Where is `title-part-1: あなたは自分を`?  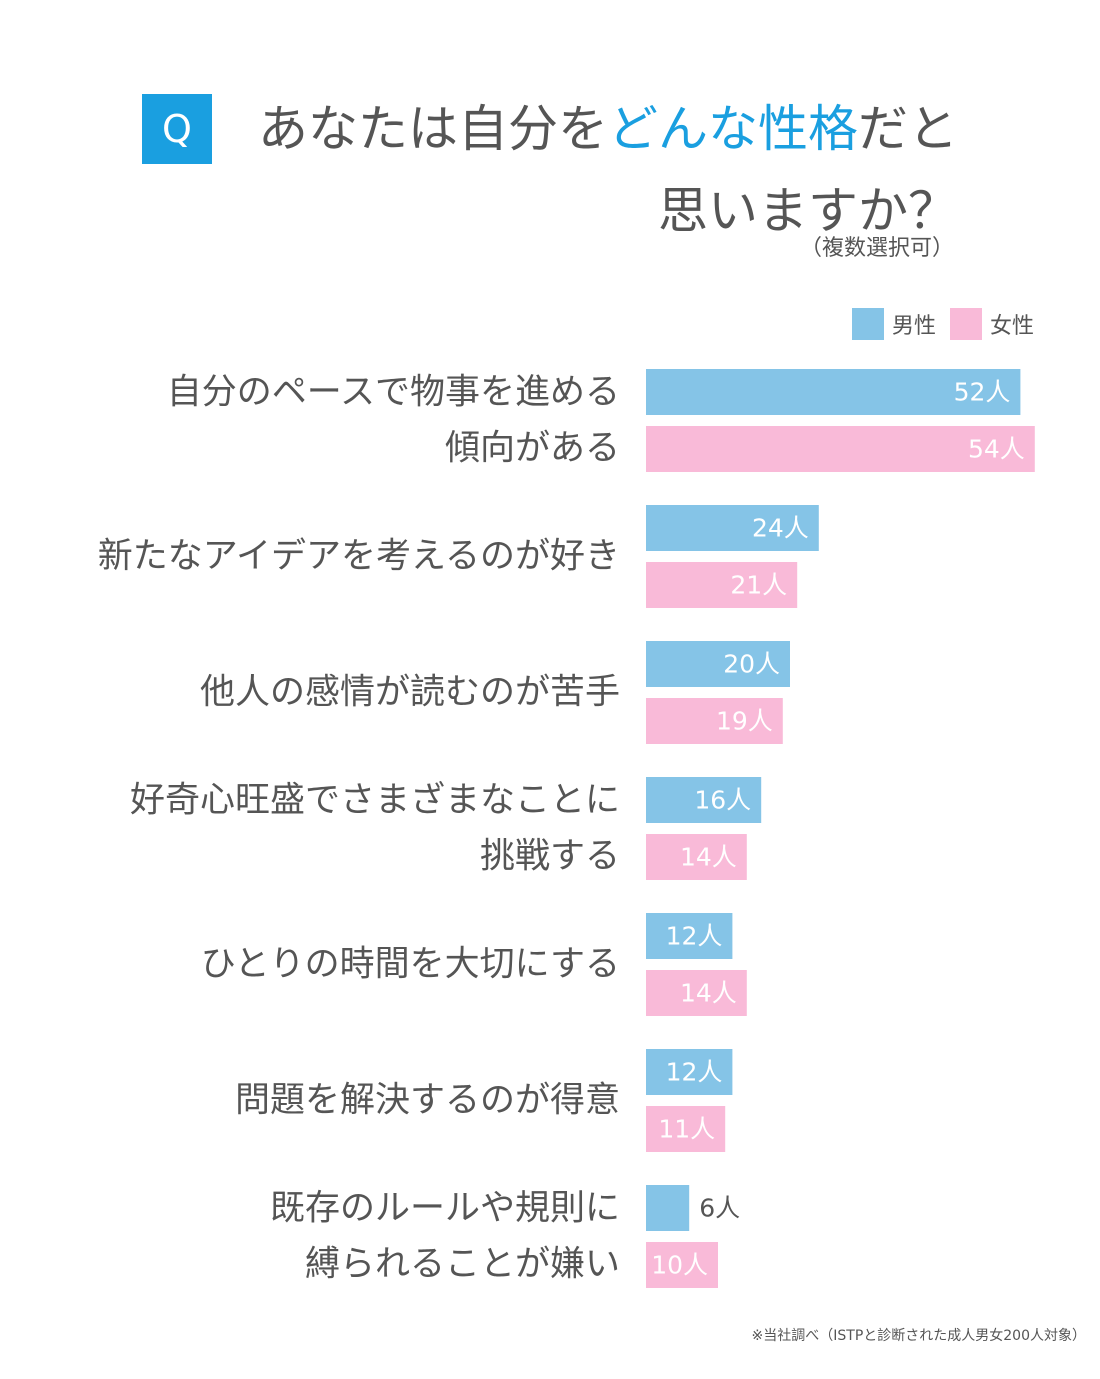
title-part-1: あなたは自分を is located at coordinates (433, 129).